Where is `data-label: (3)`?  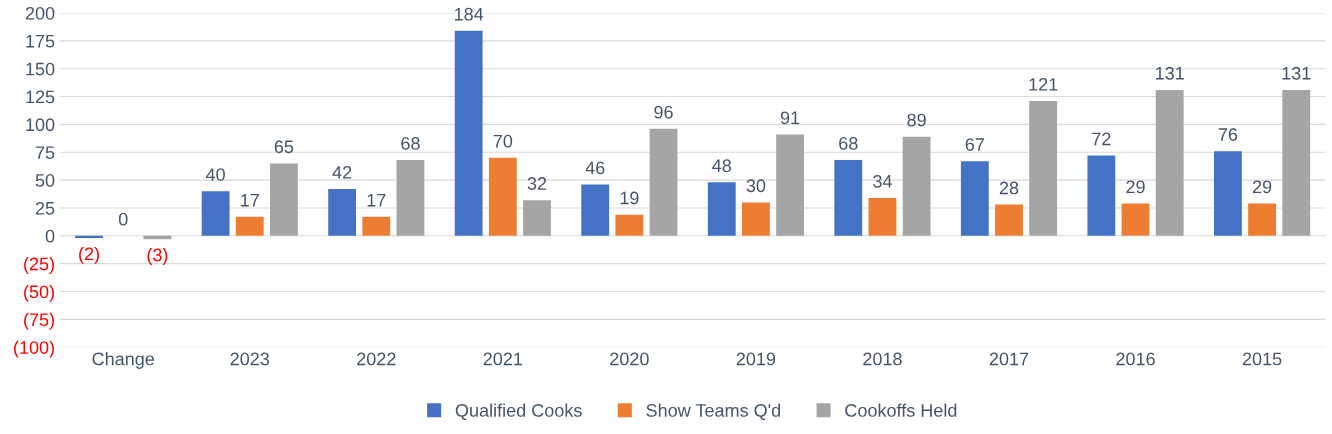 data-label: (3) is located at coordinates (157, 256).